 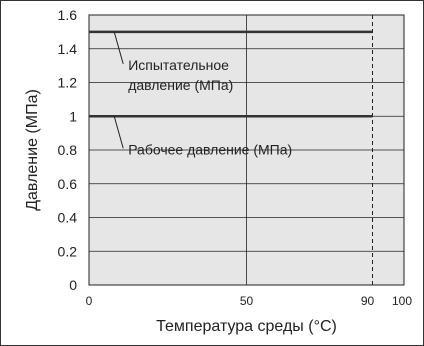 What do you see at coordinates (68, 218) in the screenshot?
I see `y-tick-label: 0.4` at bounding box center [68, 218].